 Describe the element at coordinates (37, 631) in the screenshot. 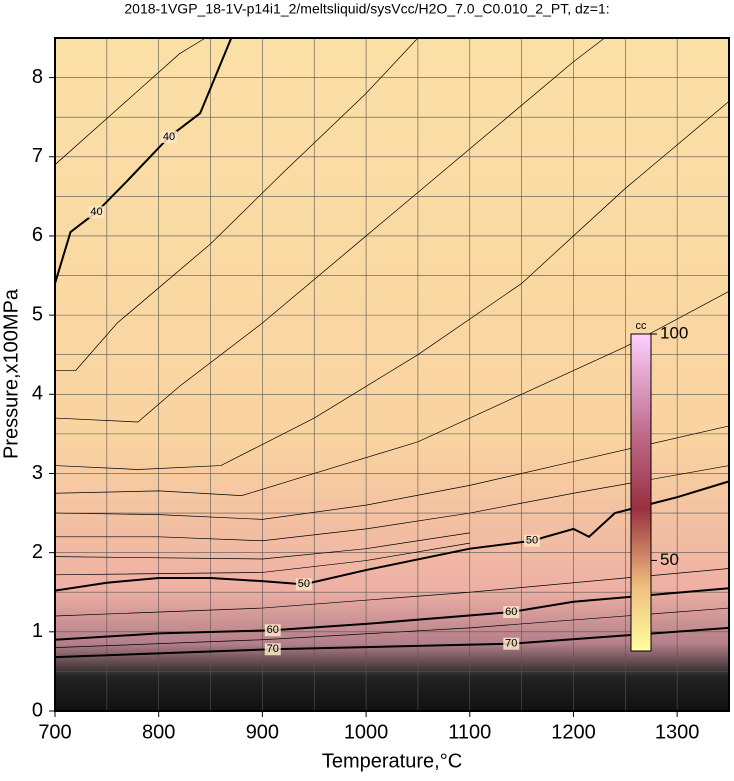

I see `y-tick-label: 1` at that location.